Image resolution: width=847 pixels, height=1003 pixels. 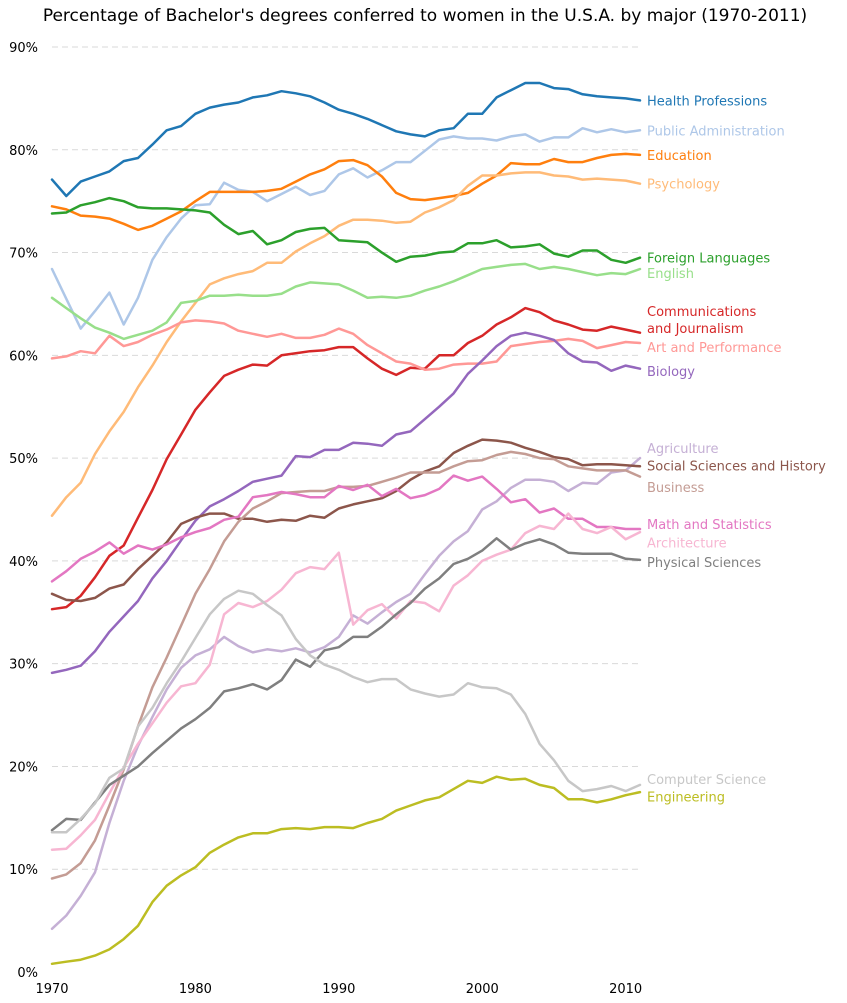 I want to click on series-label: Physical Sciences, so click(x=704, y=563).